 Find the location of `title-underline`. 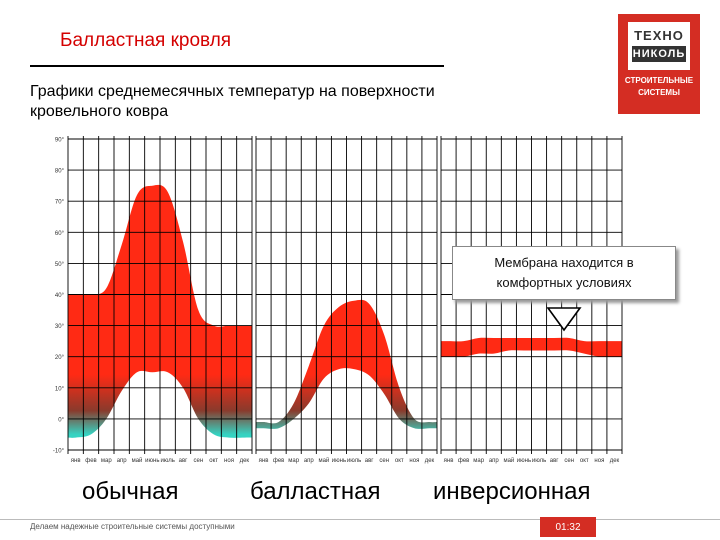

title-underline is located at coordinates (237, 66).